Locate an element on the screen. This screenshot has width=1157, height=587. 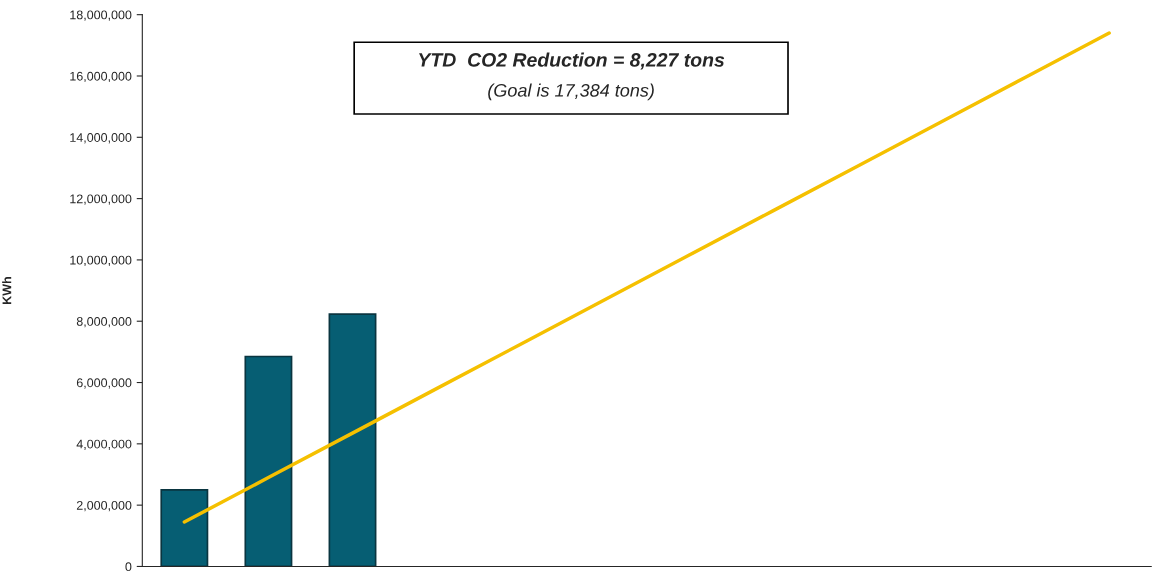
annotation: (Goal is 17,384 tons) is located at coordinates (571, 92).